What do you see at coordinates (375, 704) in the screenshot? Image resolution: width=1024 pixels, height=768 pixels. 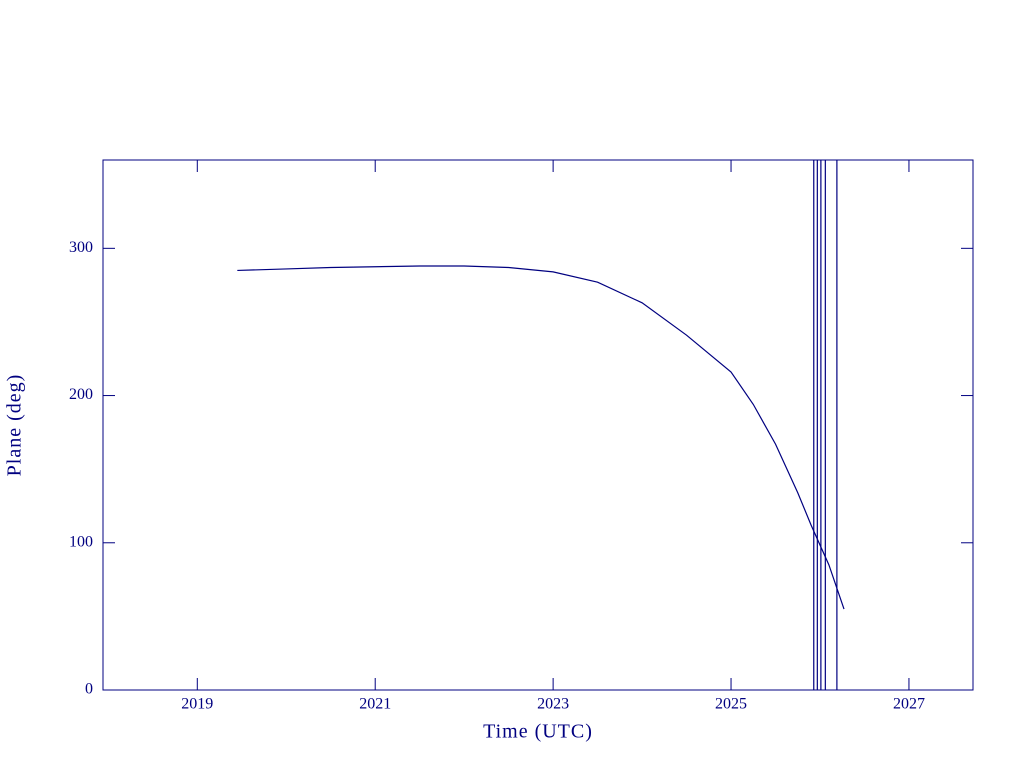 I see `x-tick-label: 2021` at bounding box center [375, 704].